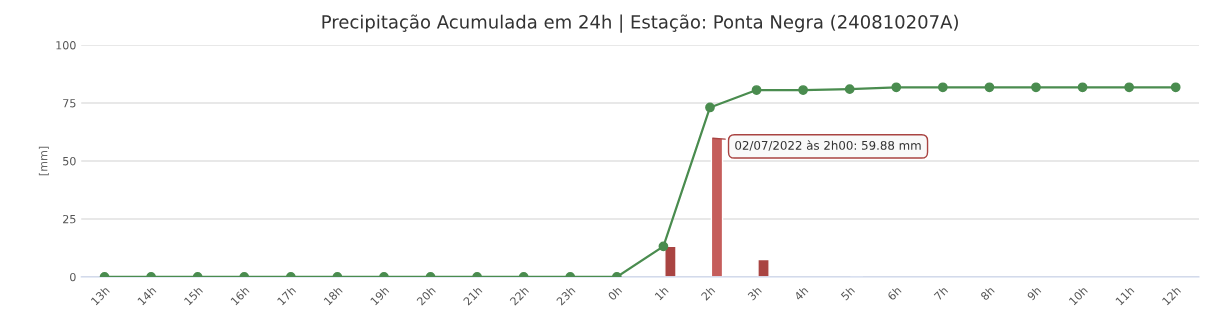  Describe the element at coordinates (987, 293) in the screenshot. I see `x-tick-label: 8h` at that location.